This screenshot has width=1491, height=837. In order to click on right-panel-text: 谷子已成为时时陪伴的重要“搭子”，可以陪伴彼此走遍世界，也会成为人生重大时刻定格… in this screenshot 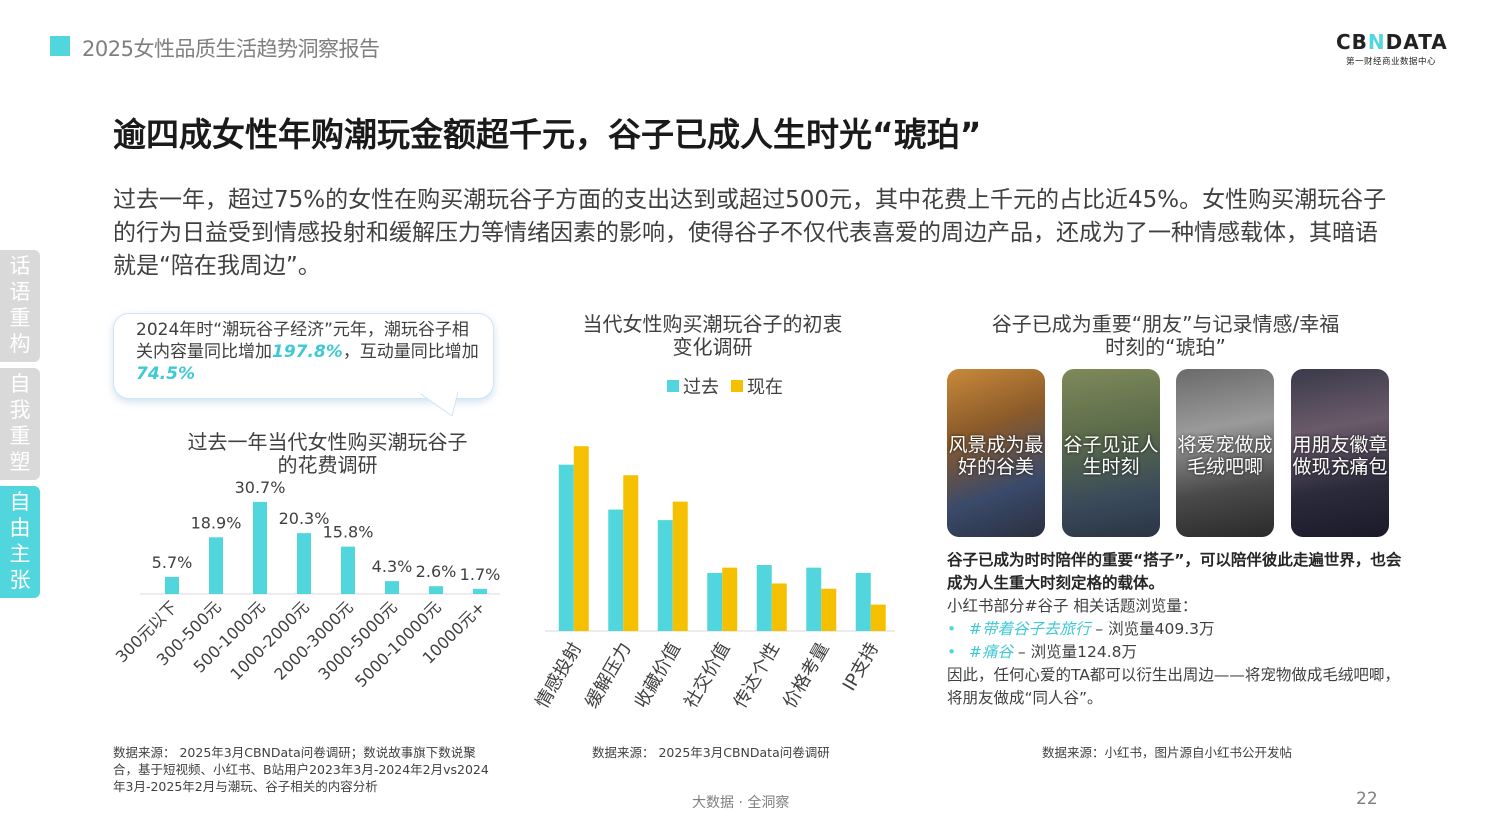, I will do `click(1177, 629)`.